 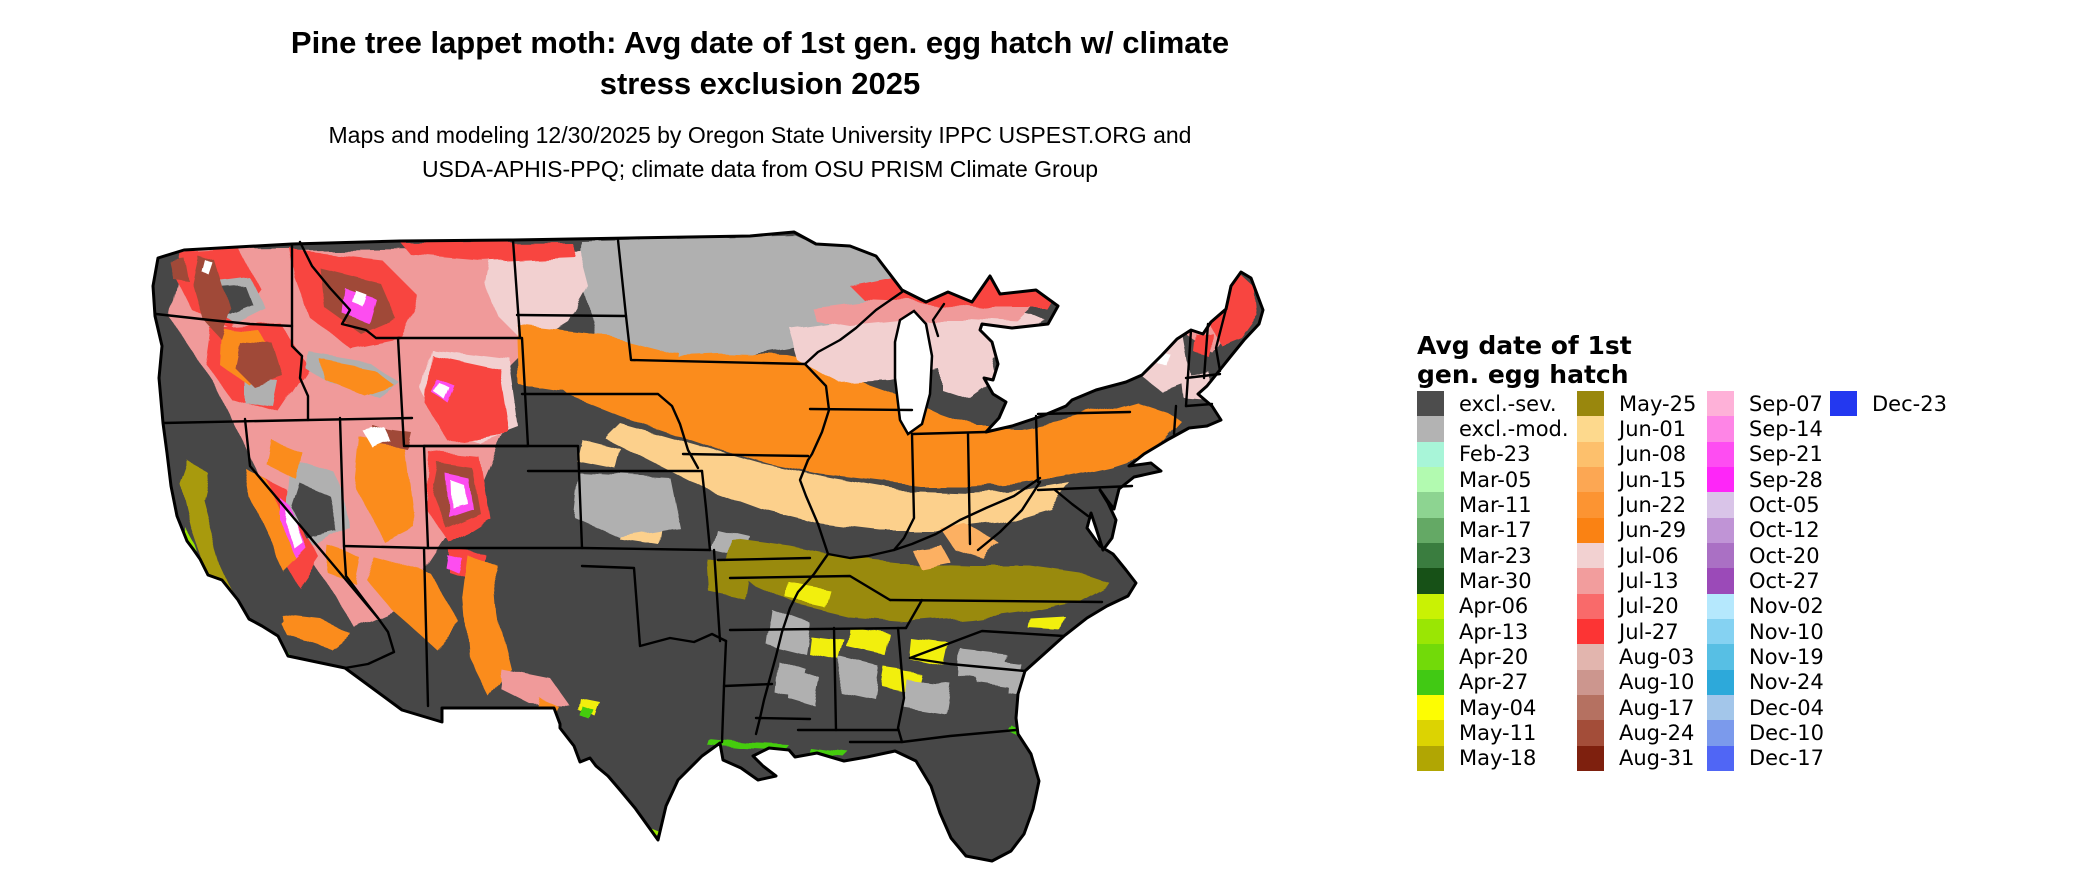 I want to click on legend-entry: Dec-23, so click(x=1888, y=404).